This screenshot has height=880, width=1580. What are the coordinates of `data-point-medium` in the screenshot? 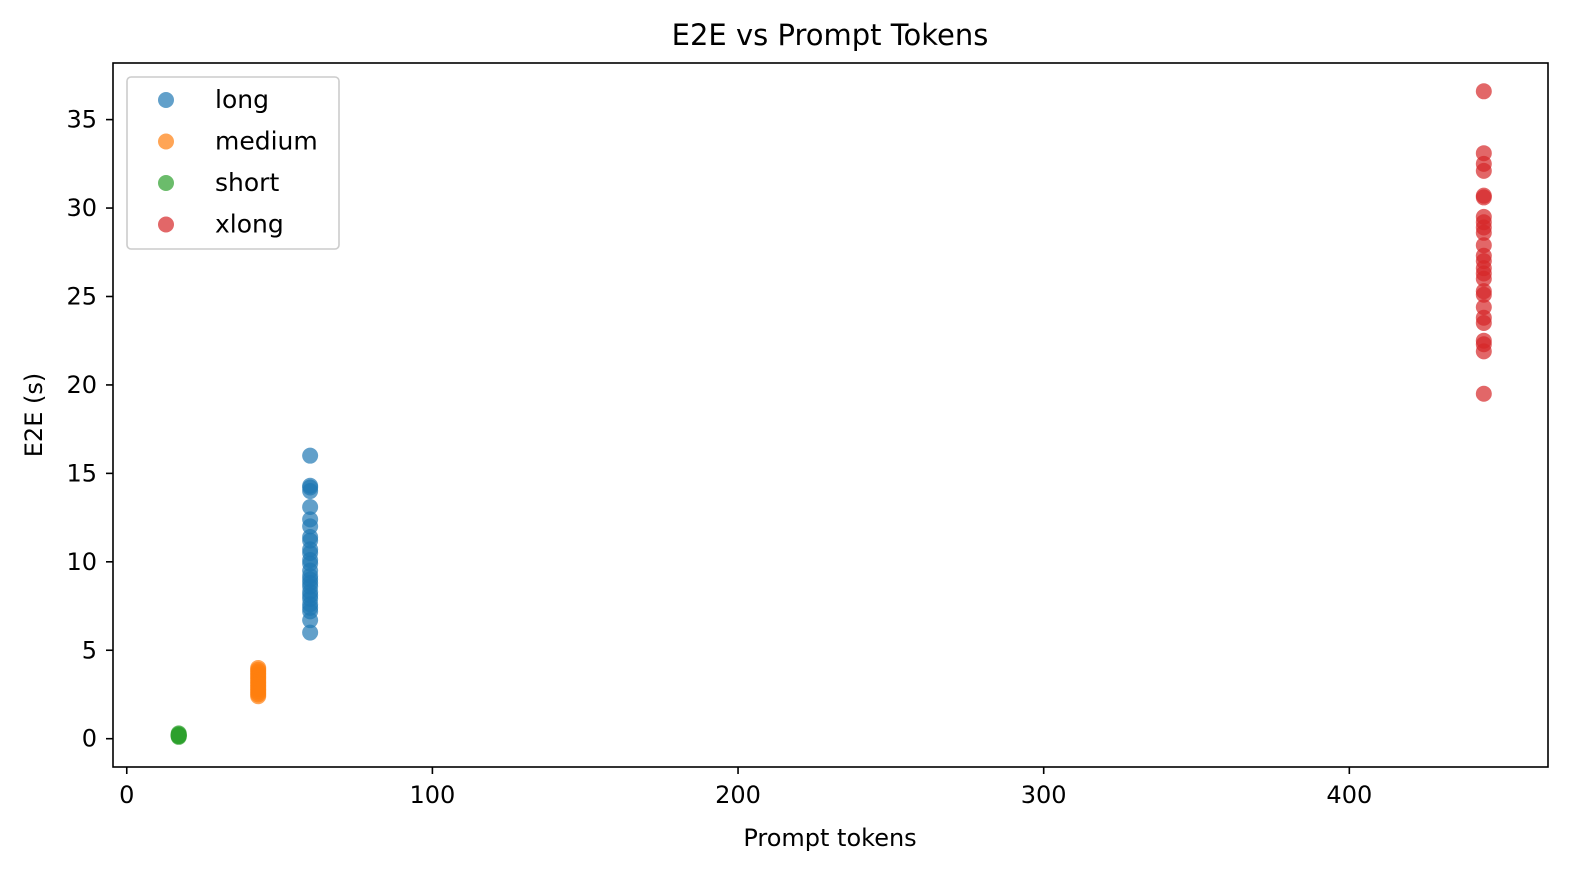 It's located at (258, 696).